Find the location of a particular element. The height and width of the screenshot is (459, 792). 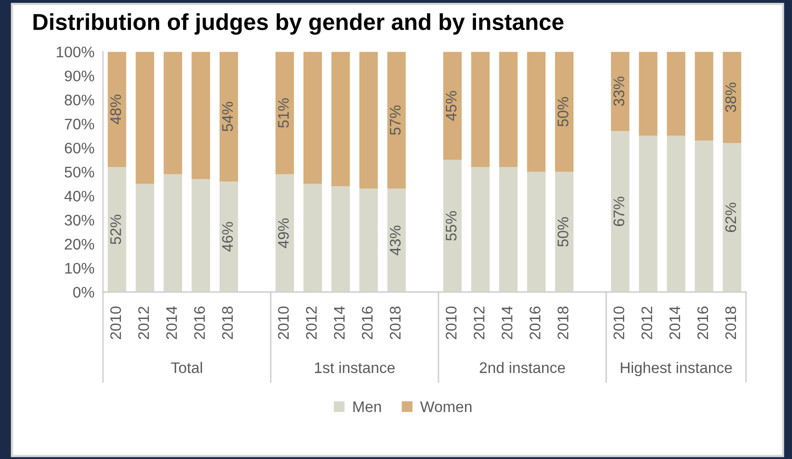

data-label: 49% is located at coordinates (283, 233).